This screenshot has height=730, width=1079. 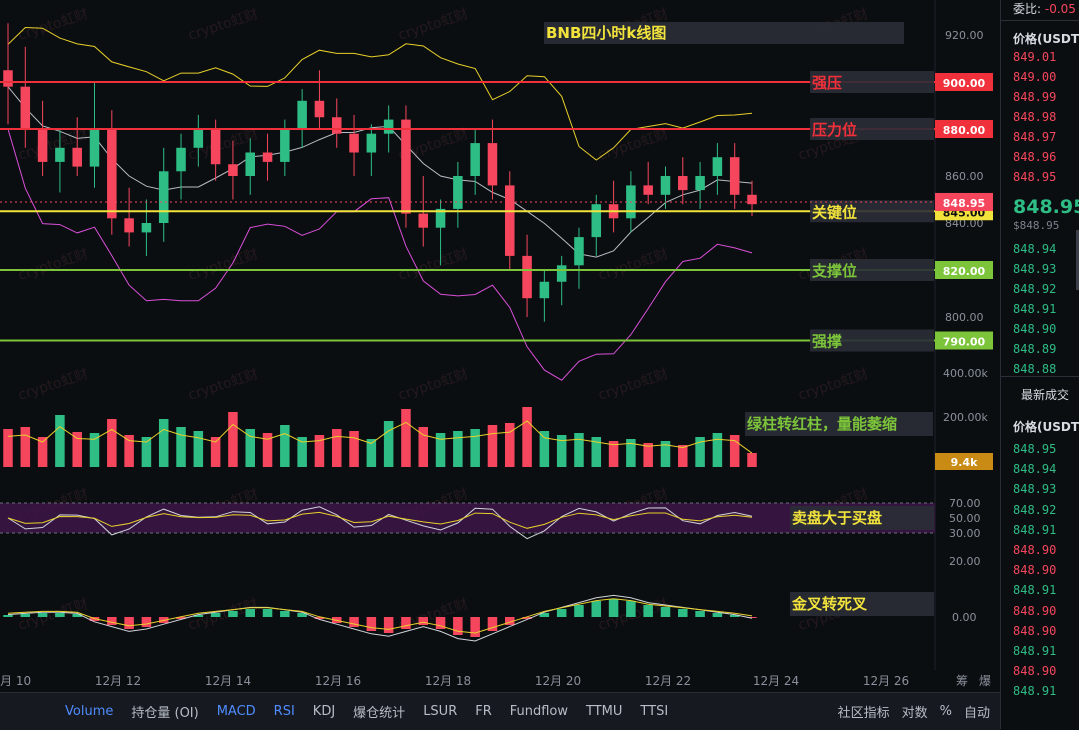 I want to click on orderbook-scrollbar, so click(x=1077, y=260).